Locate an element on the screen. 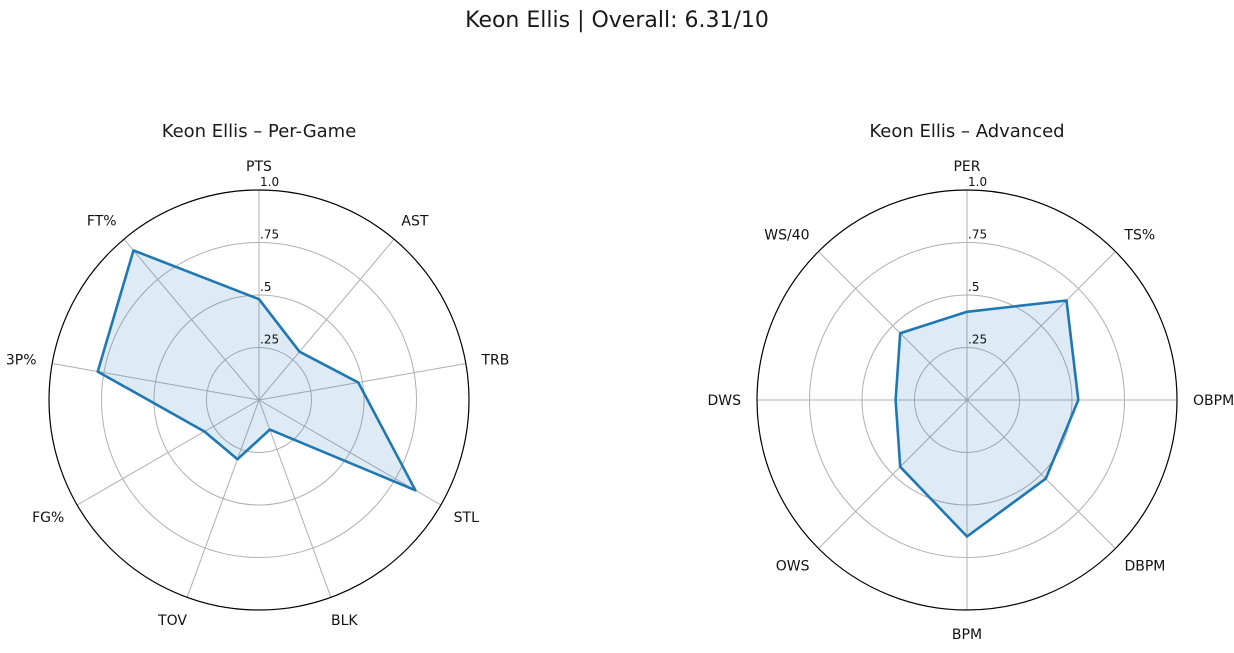 Image resolution: width=1234 pixels, height=653 pixels. axis-label-blk: BLK is located at coordinates (344, 621).